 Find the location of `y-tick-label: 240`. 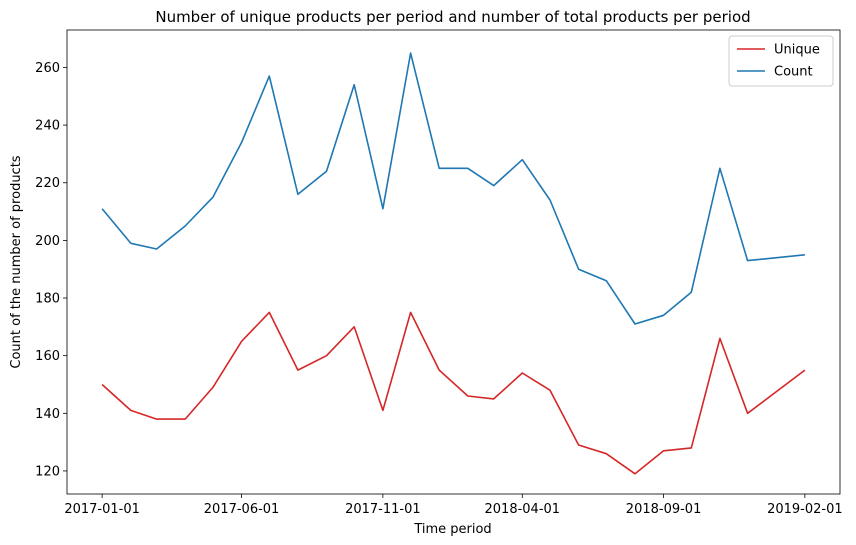

y-tick-label: 240 is located at coordinates (47, 126).